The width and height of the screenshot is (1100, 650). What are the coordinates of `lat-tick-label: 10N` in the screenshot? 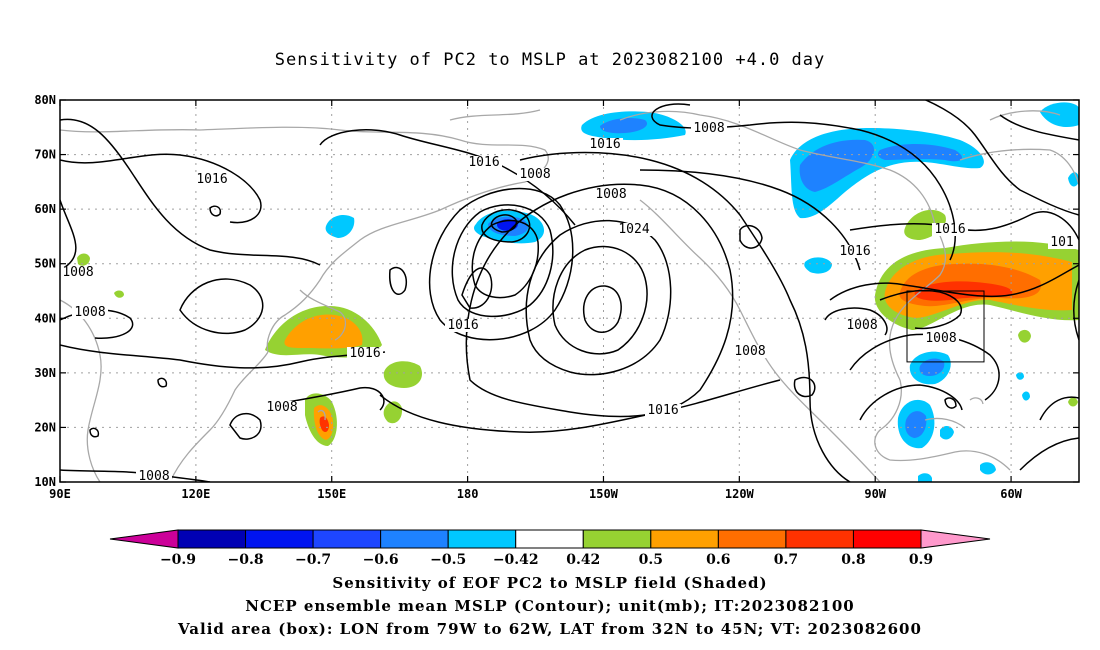 It's located at (45, 482).